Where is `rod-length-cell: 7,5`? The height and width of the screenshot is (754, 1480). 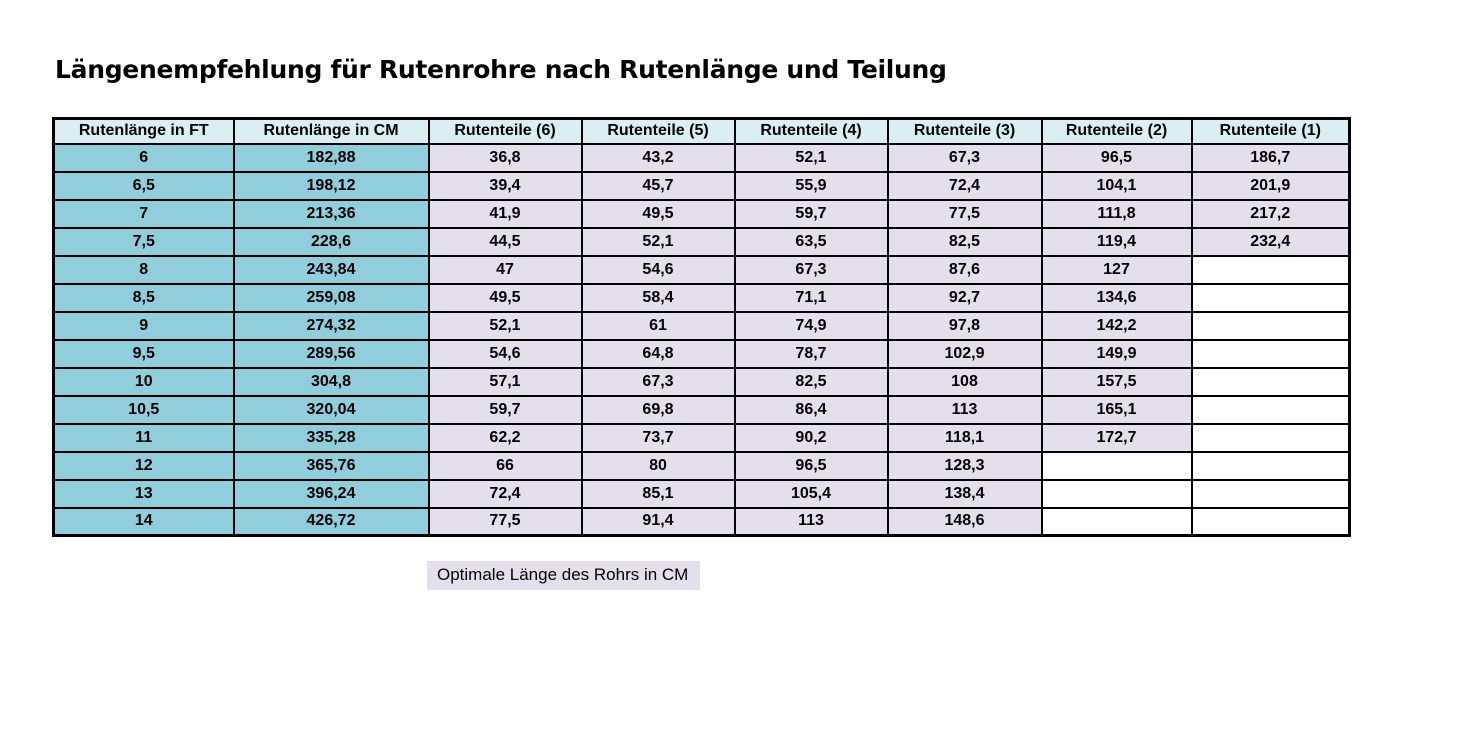
rod-length-cell: 7,5 is located at coordinates (143, 241).